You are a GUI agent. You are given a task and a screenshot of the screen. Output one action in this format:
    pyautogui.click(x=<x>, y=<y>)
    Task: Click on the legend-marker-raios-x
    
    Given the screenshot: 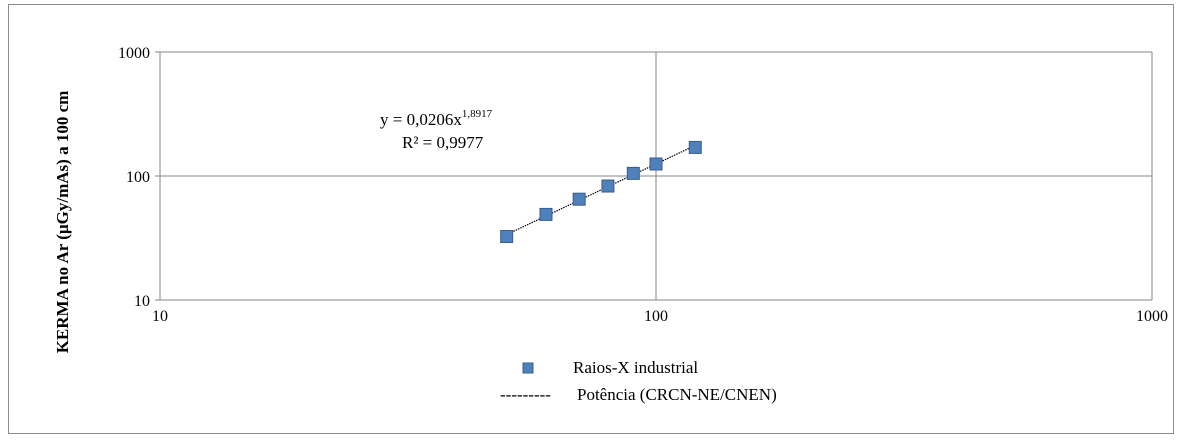 What is the action you would take?
    pyautogui.click(x=528, y=368)
    